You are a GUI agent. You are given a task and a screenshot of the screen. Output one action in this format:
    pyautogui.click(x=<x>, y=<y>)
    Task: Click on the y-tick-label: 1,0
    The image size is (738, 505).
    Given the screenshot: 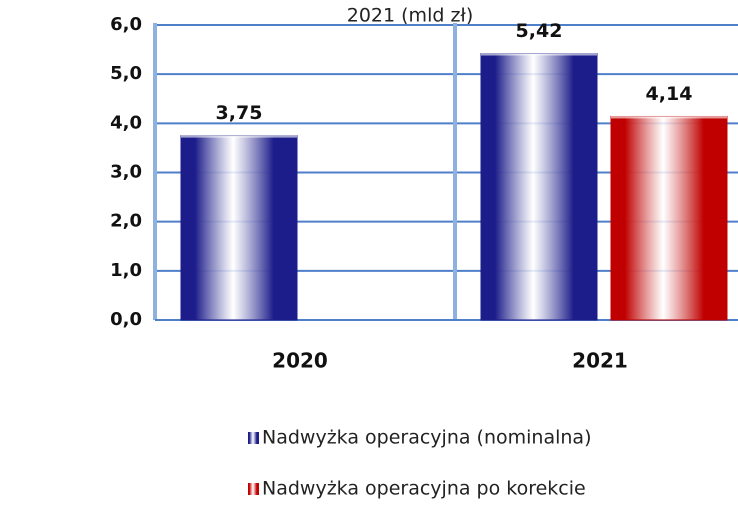 What is the action you would take?
    pyautogui.click(x=126, y=270)
    